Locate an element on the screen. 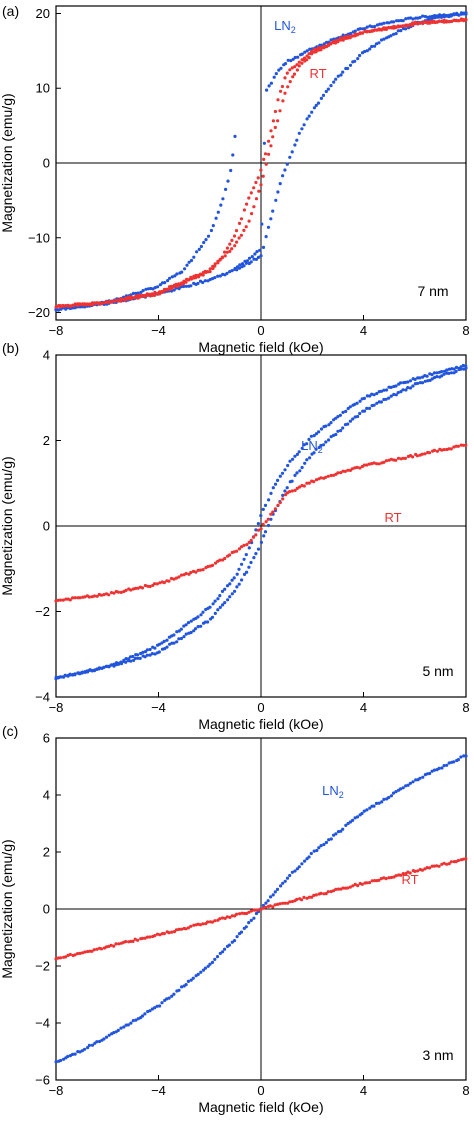  series-label-ln2: LN2 is located at coordinates (333, 791).